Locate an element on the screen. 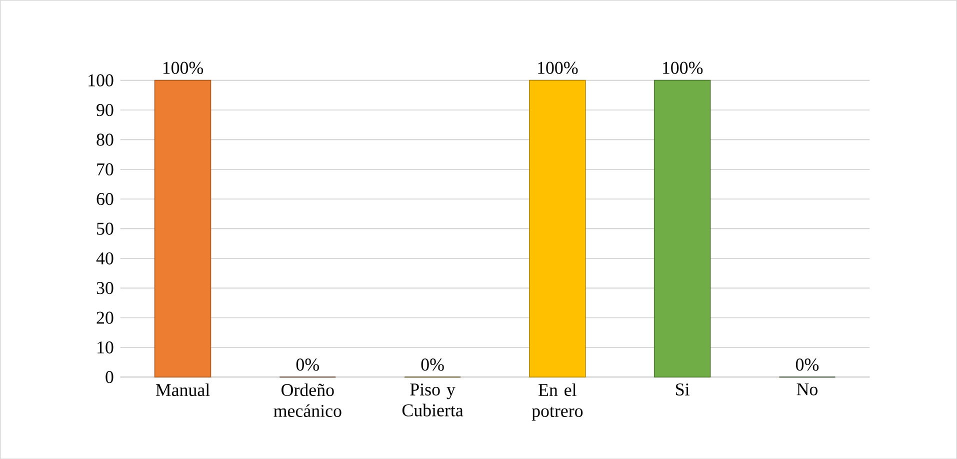 The width and height of the screenshot is (957, 459). x-tick-label: No is located at coordinates (807, 389).